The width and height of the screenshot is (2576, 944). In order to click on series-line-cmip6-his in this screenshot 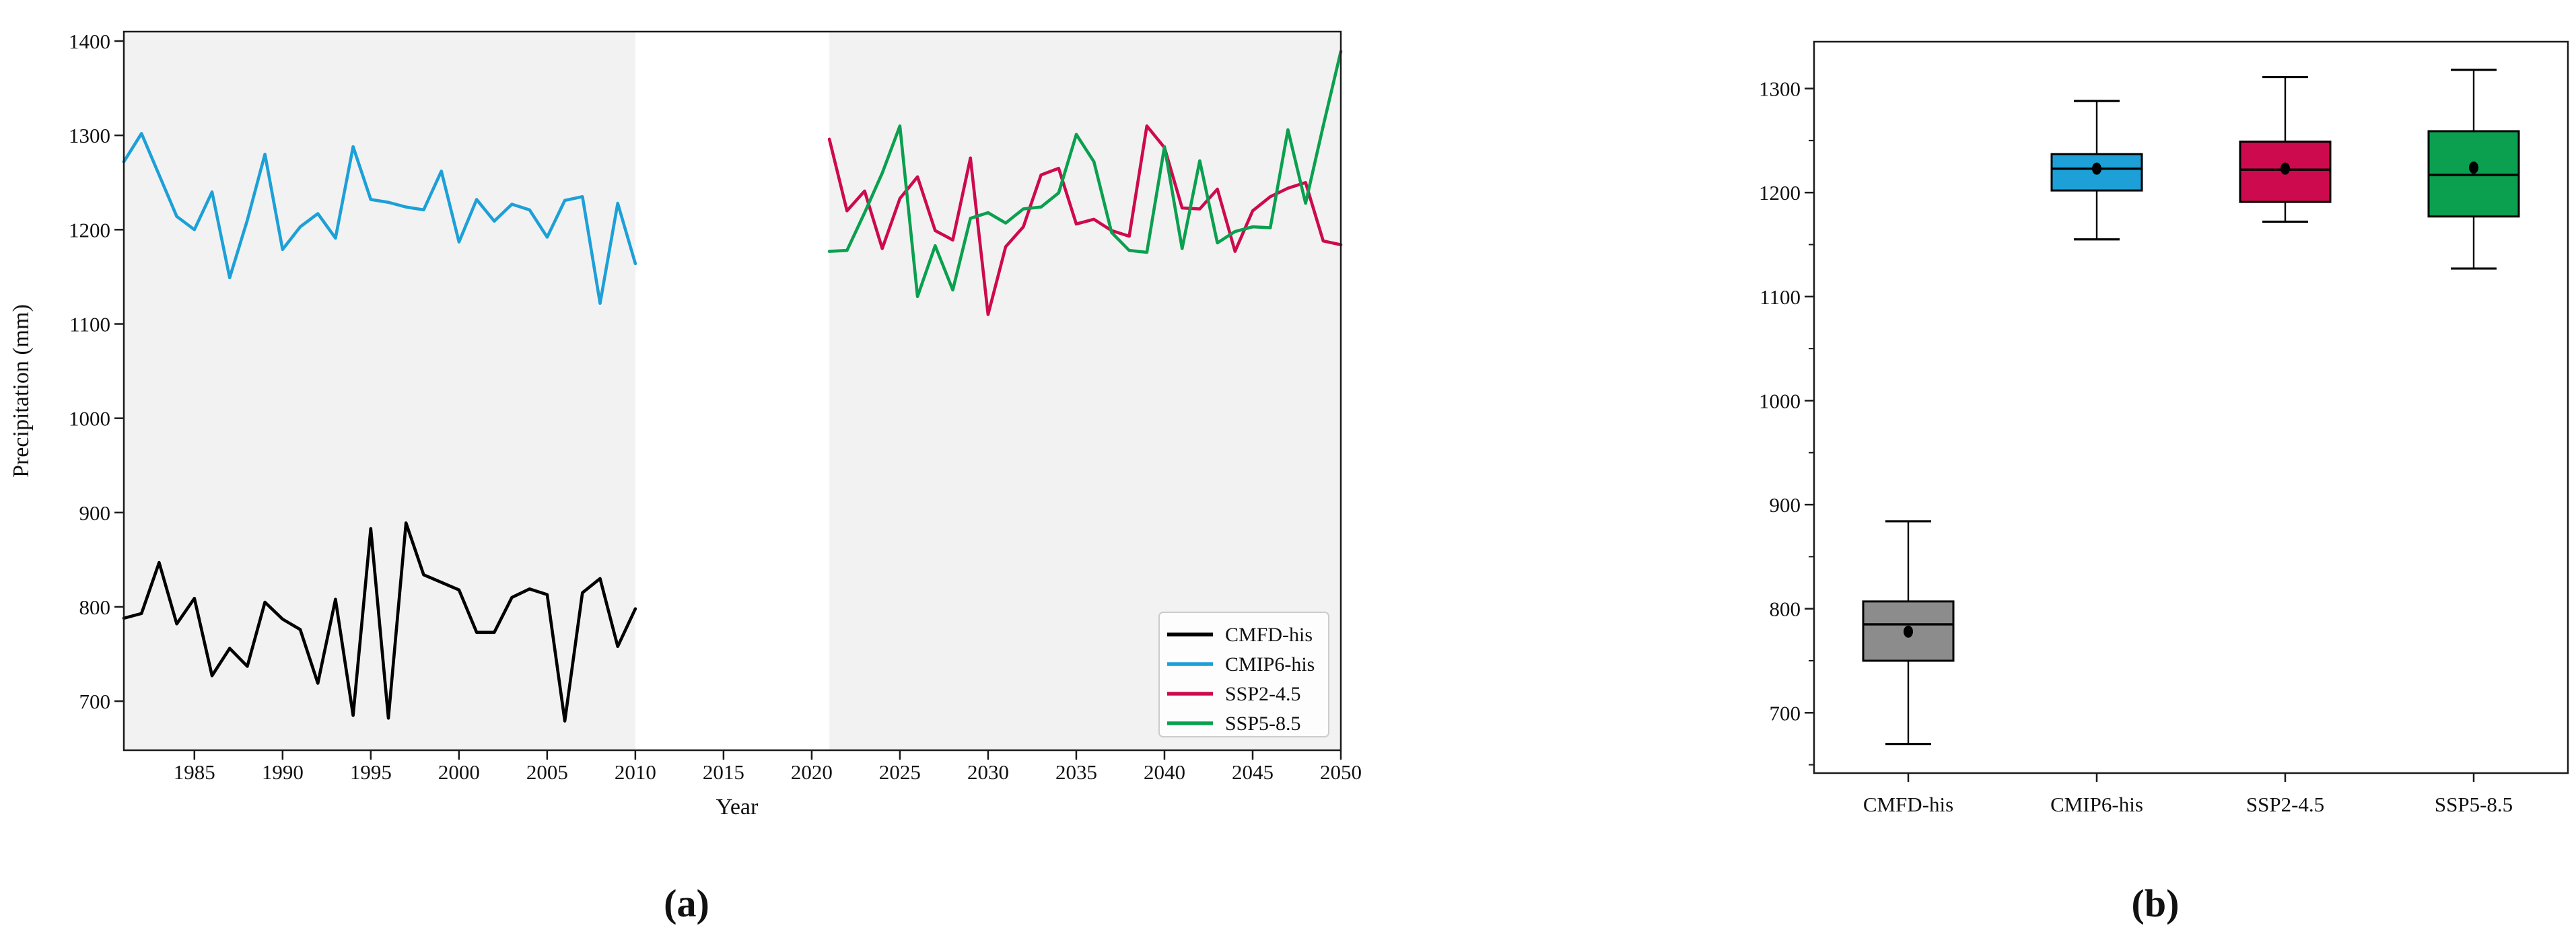, I will do `click(379, 218)`.